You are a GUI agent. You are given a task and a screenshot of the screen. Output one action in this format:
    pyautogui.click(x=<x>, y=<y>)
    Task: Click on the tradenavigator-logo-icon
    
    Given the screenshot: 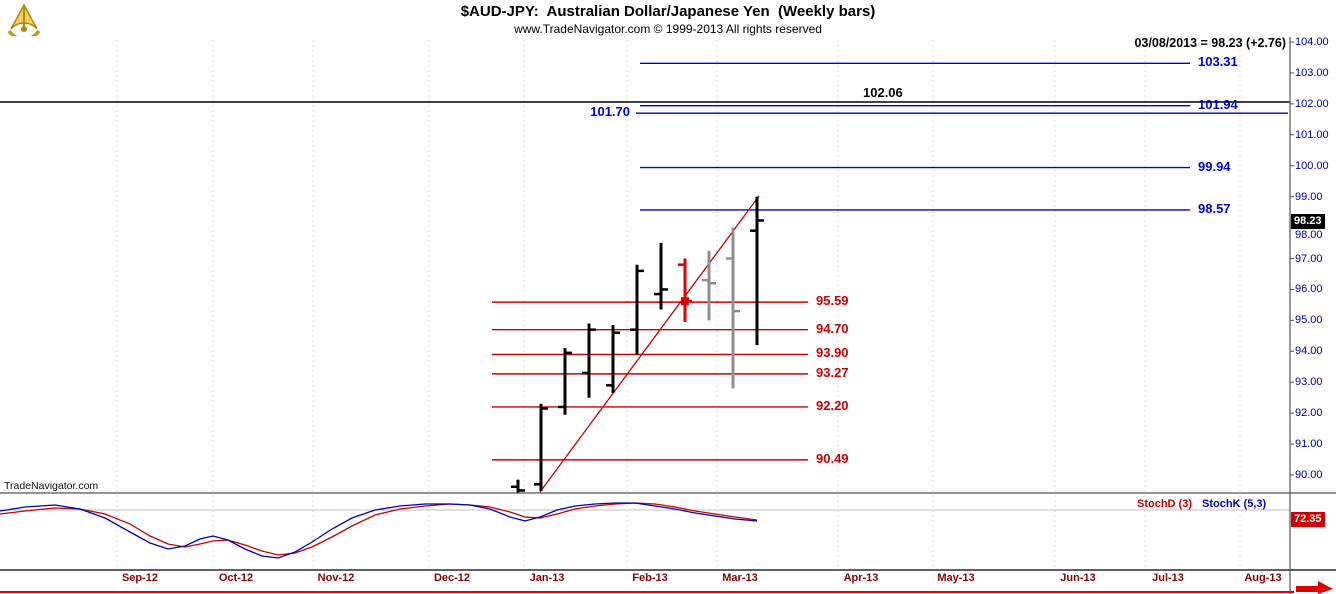 What is the action you would take?
    pyautogui.click(x=24, y=21)
    